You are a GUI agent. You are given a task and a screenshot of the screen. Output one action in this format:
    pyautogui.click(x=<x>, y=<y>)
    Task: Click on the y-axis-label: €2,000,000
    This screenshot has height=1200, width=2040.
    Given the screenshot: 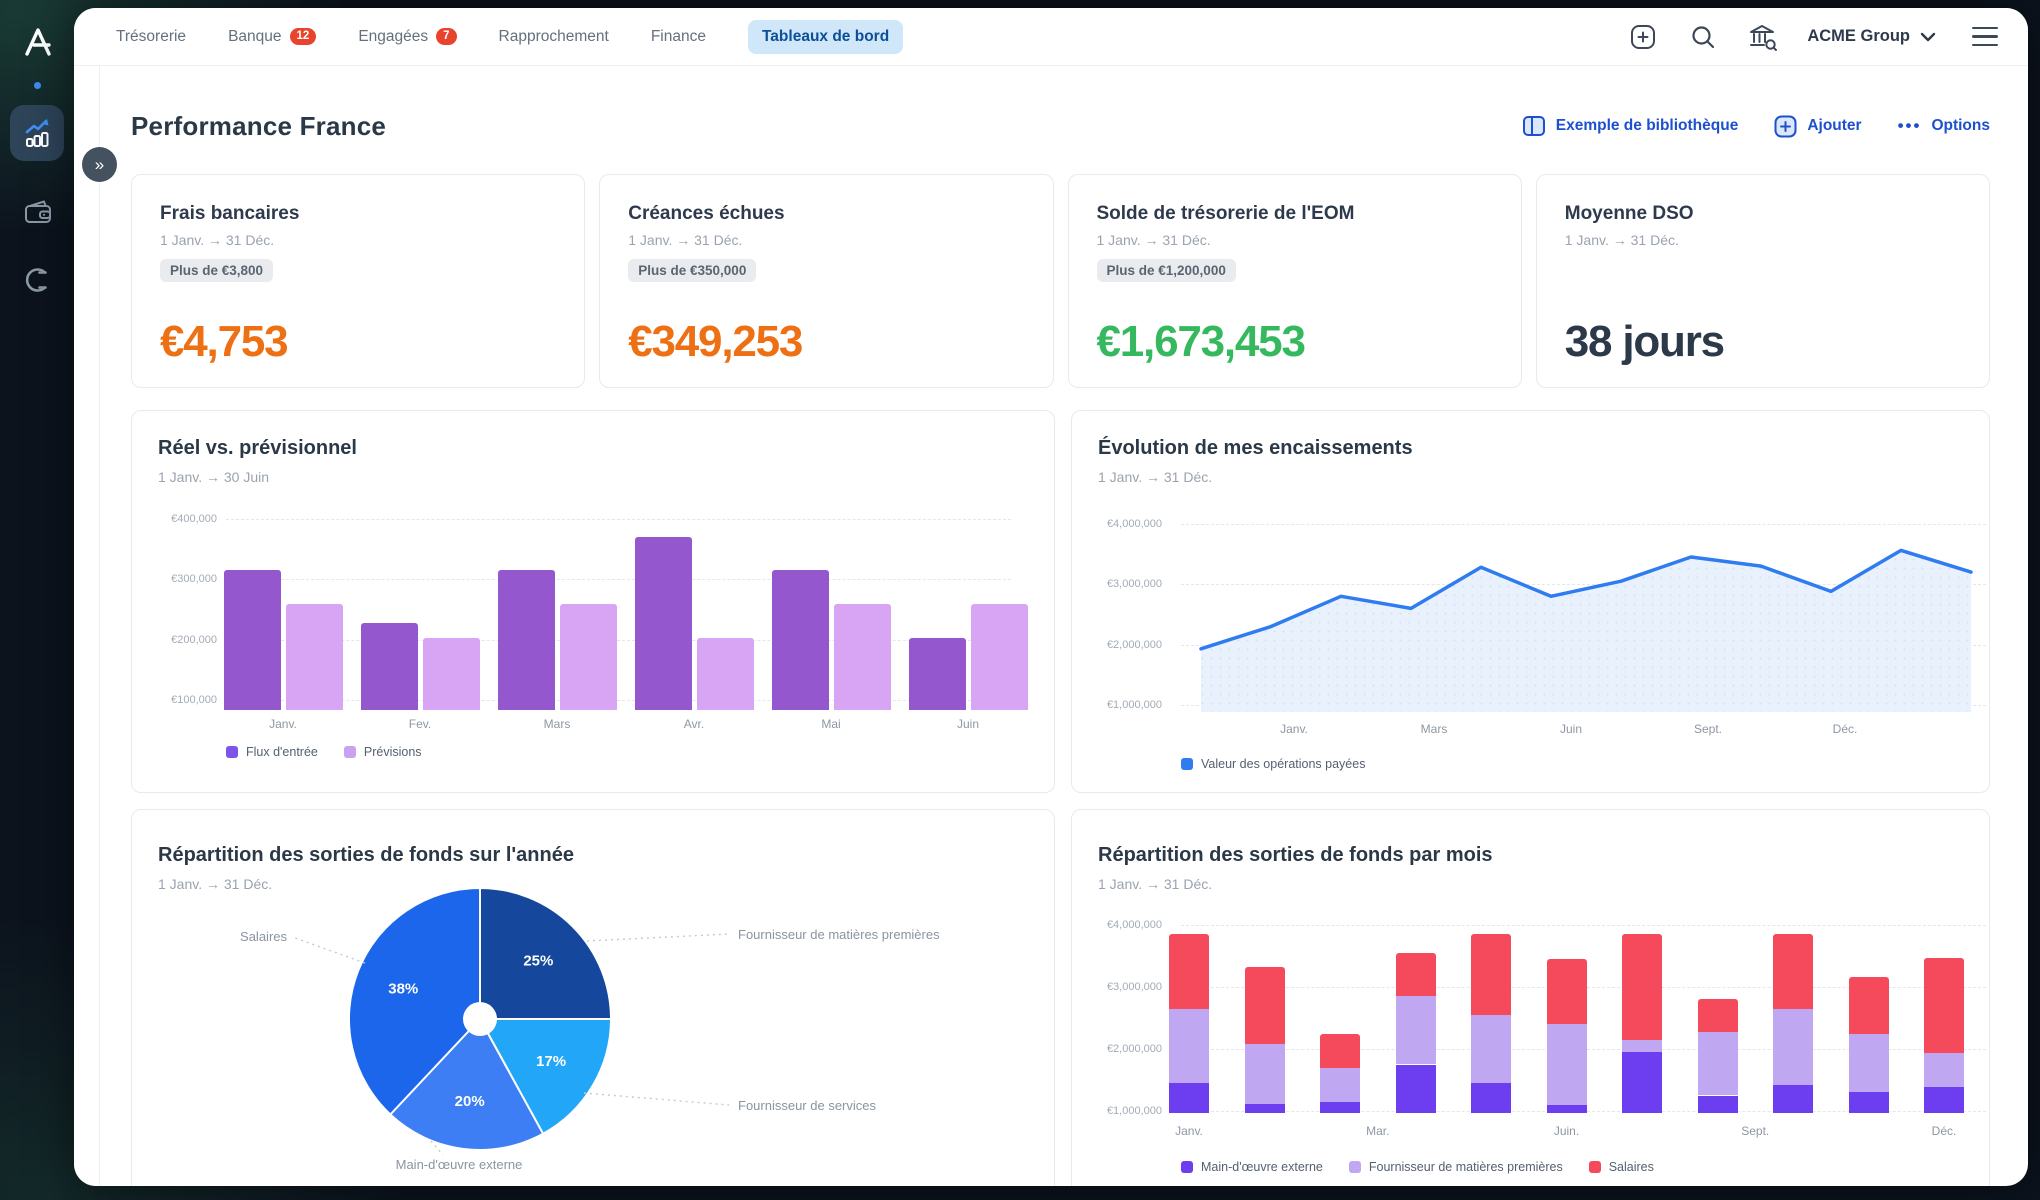 What is the action you would take?
    pyautogui.click(x=1134, y=1049)
    